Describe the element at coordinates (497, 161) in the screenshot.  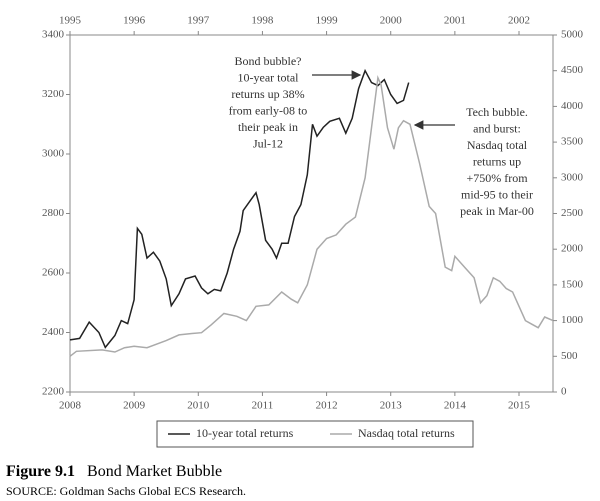
I see `annotation: returns up` at that location.